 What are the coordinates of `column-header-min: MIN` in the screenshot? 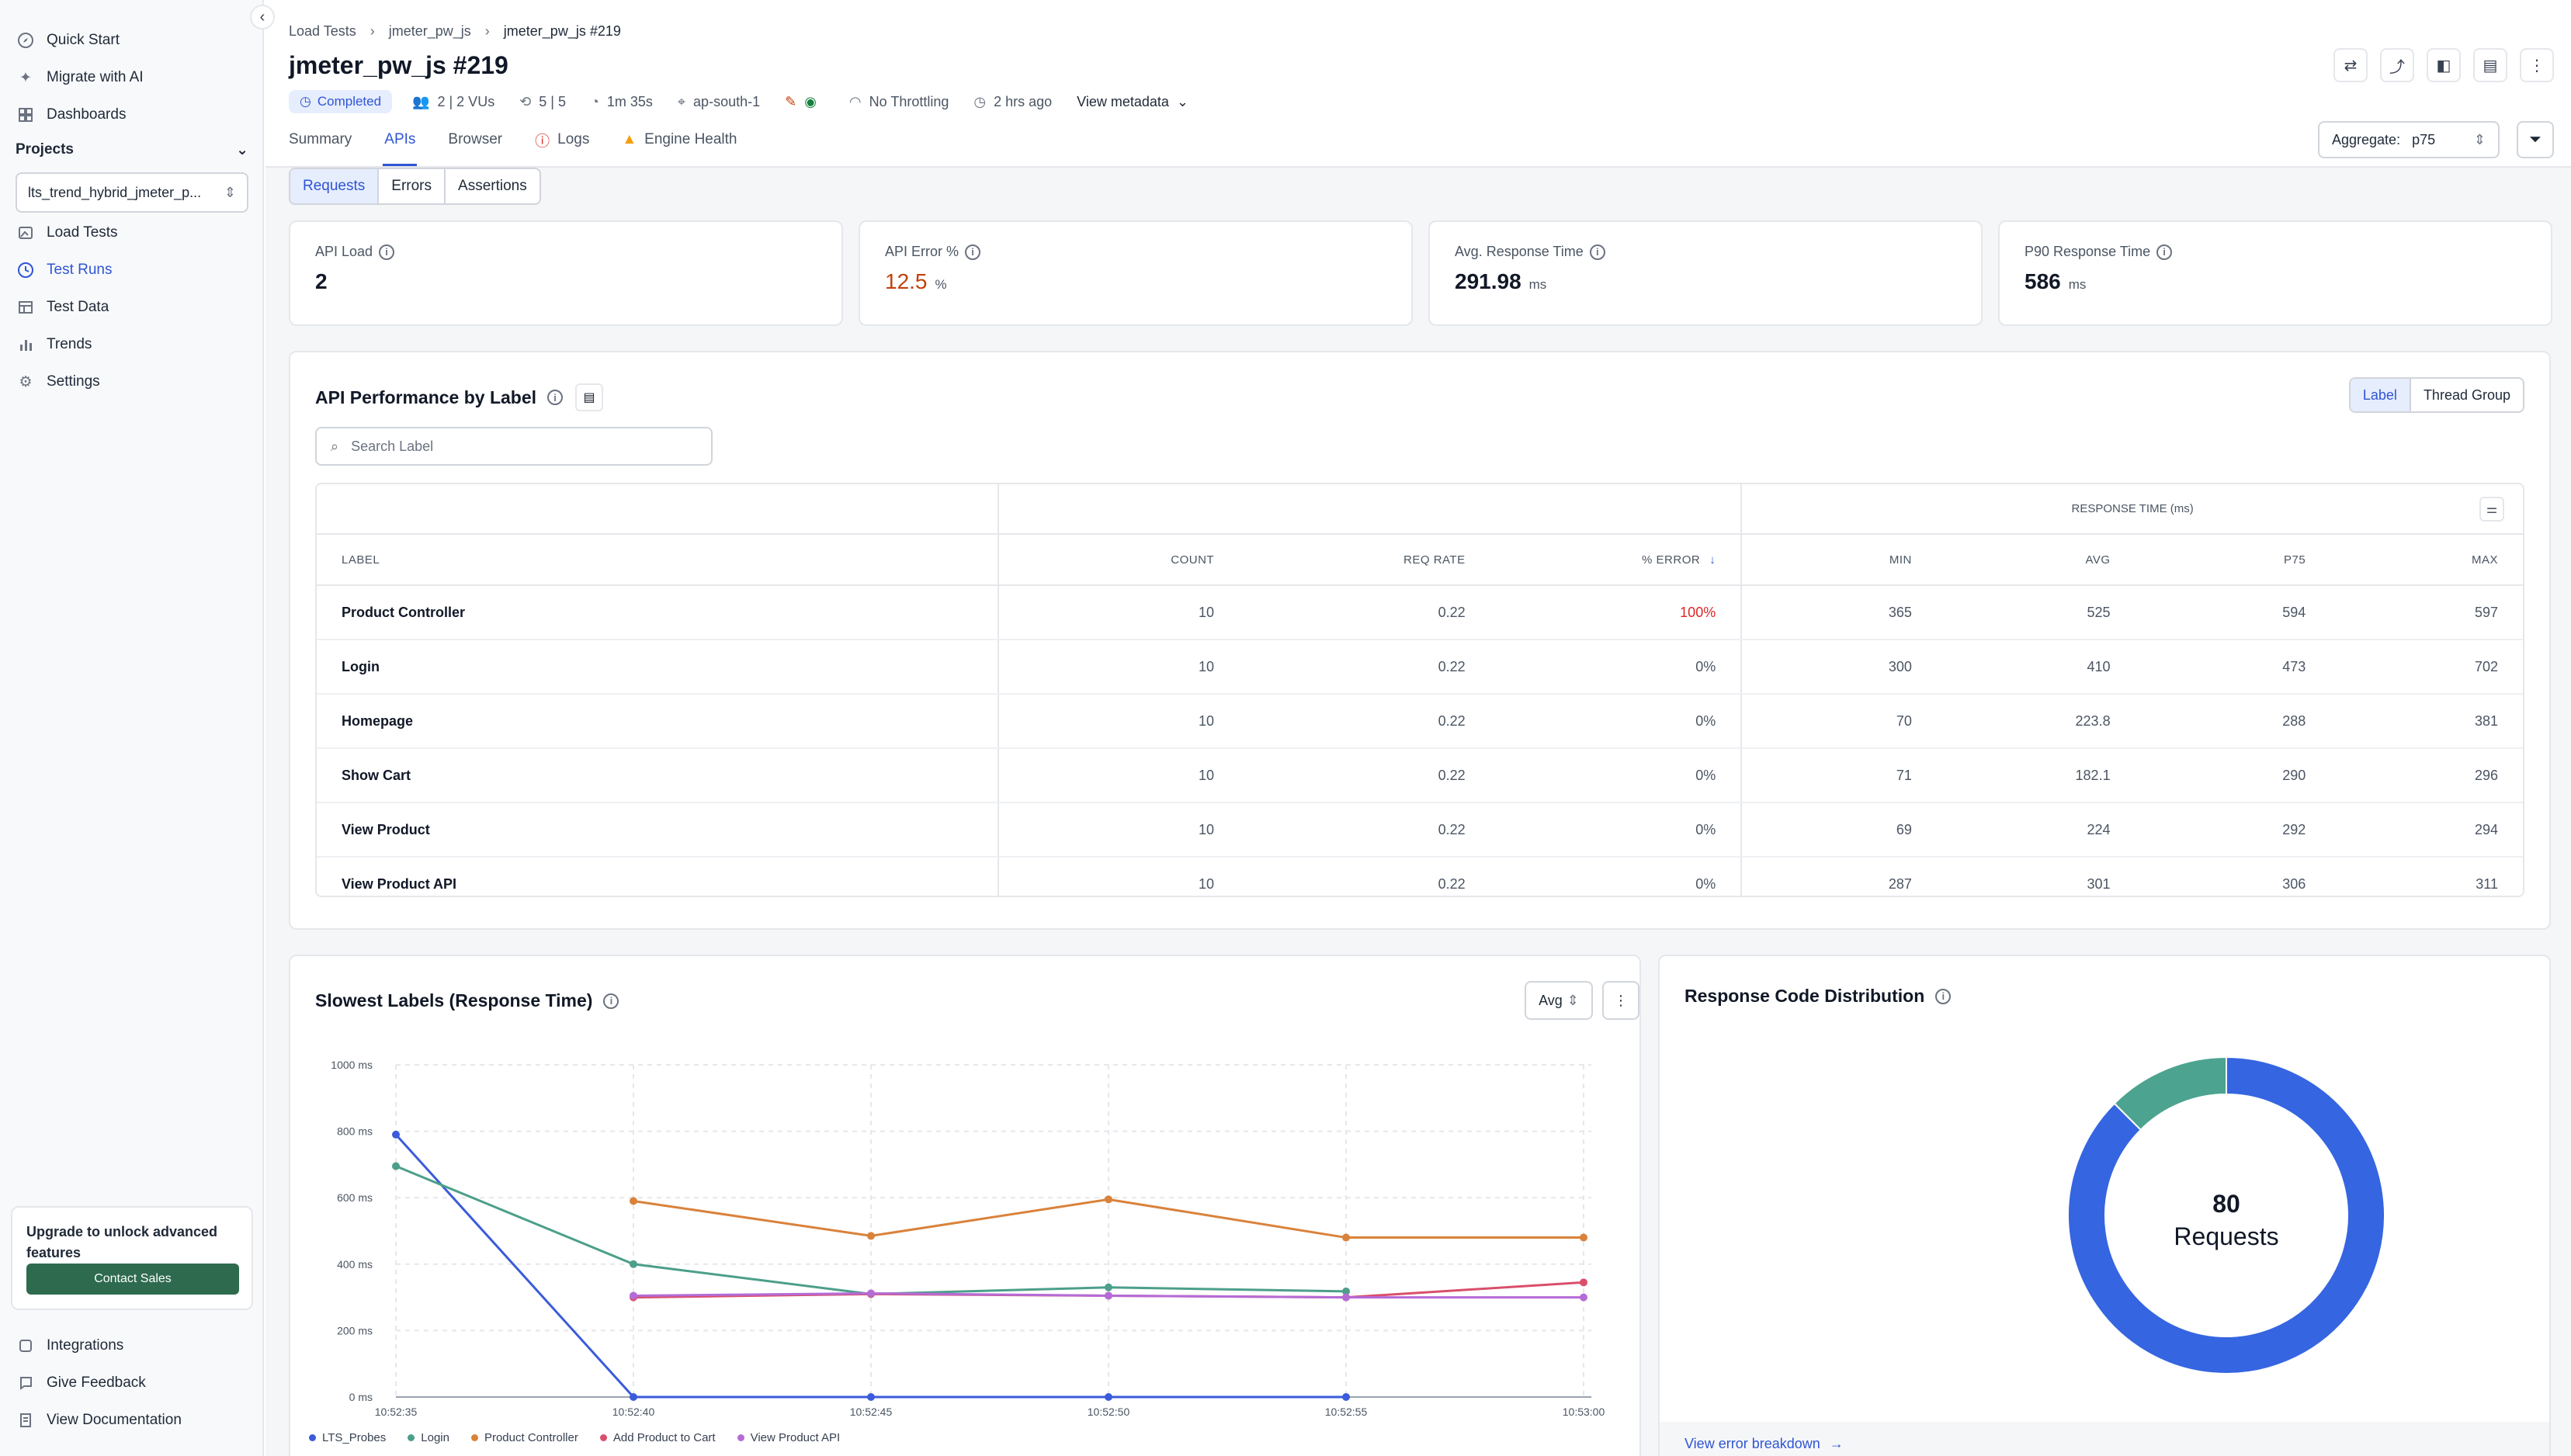 It's located at (1839, 560).